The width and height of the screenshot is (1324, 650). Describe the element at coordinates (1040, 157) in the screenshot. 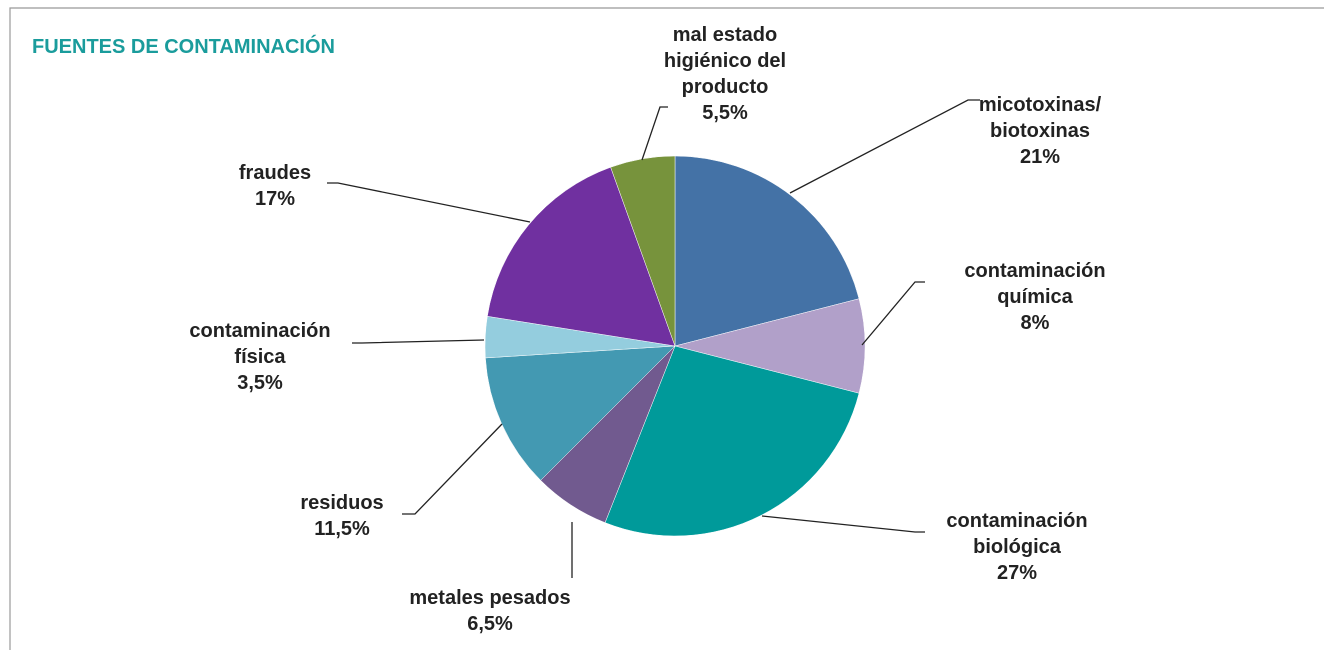

I see `slice-value: 21%` at that location.